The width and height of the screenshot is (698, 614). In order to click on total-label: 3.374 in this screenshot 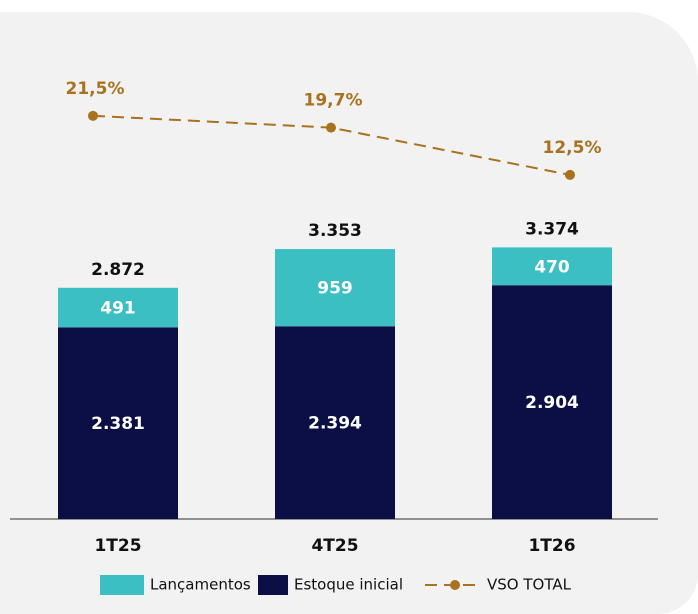, I will do `click(552, 229)`.